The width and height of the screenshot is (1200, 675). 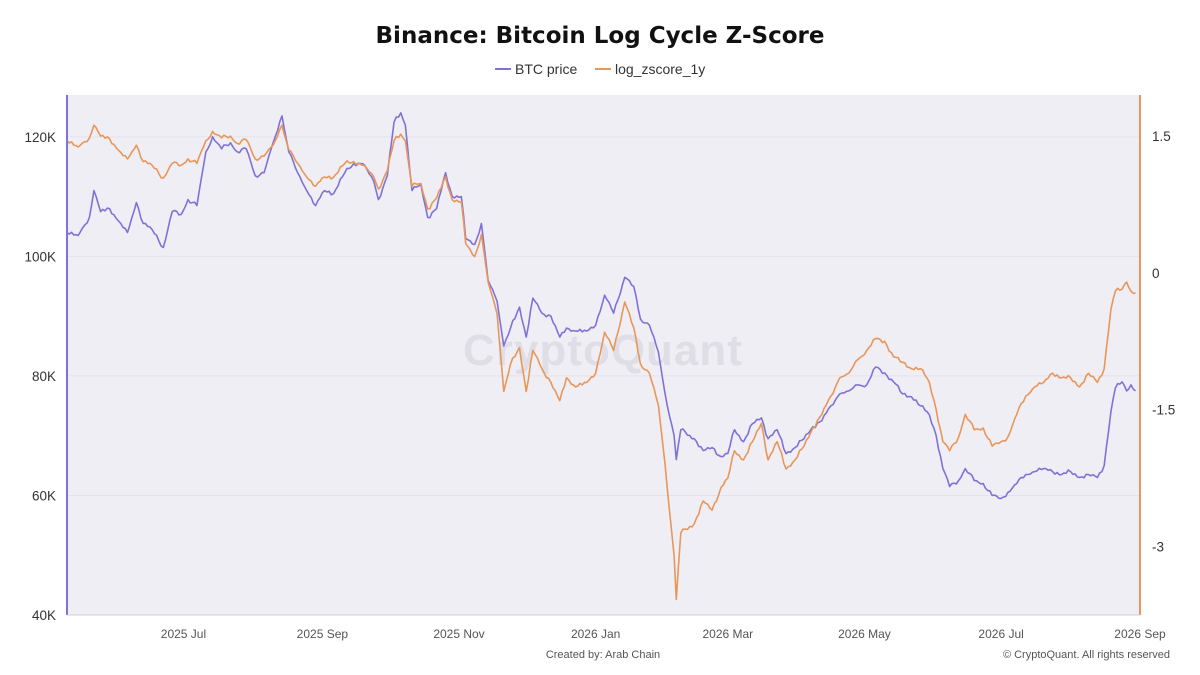 What do you see at coordinates (1158, 547) in the screenshot?
I see `y-right-tick-label: -3` at bounding box center [1158, 547].